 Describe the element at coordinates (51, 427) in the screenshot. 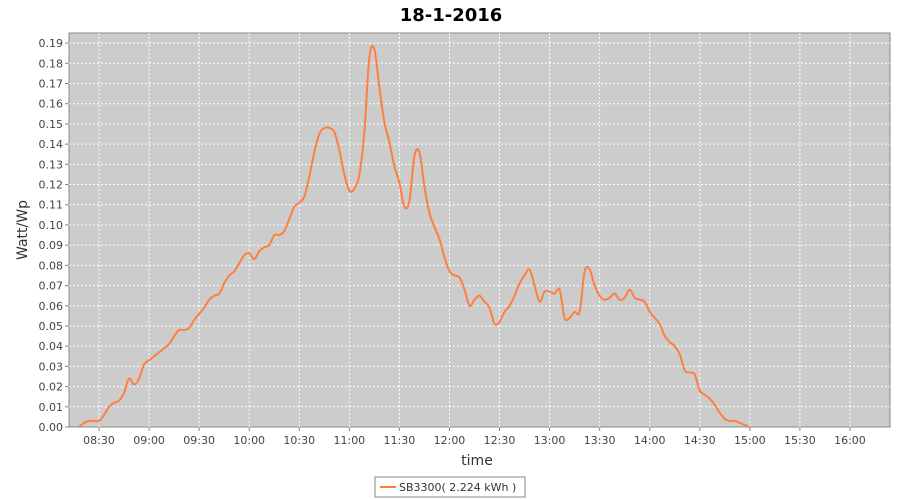

I see `y-tick-label: 0.00` at that location.